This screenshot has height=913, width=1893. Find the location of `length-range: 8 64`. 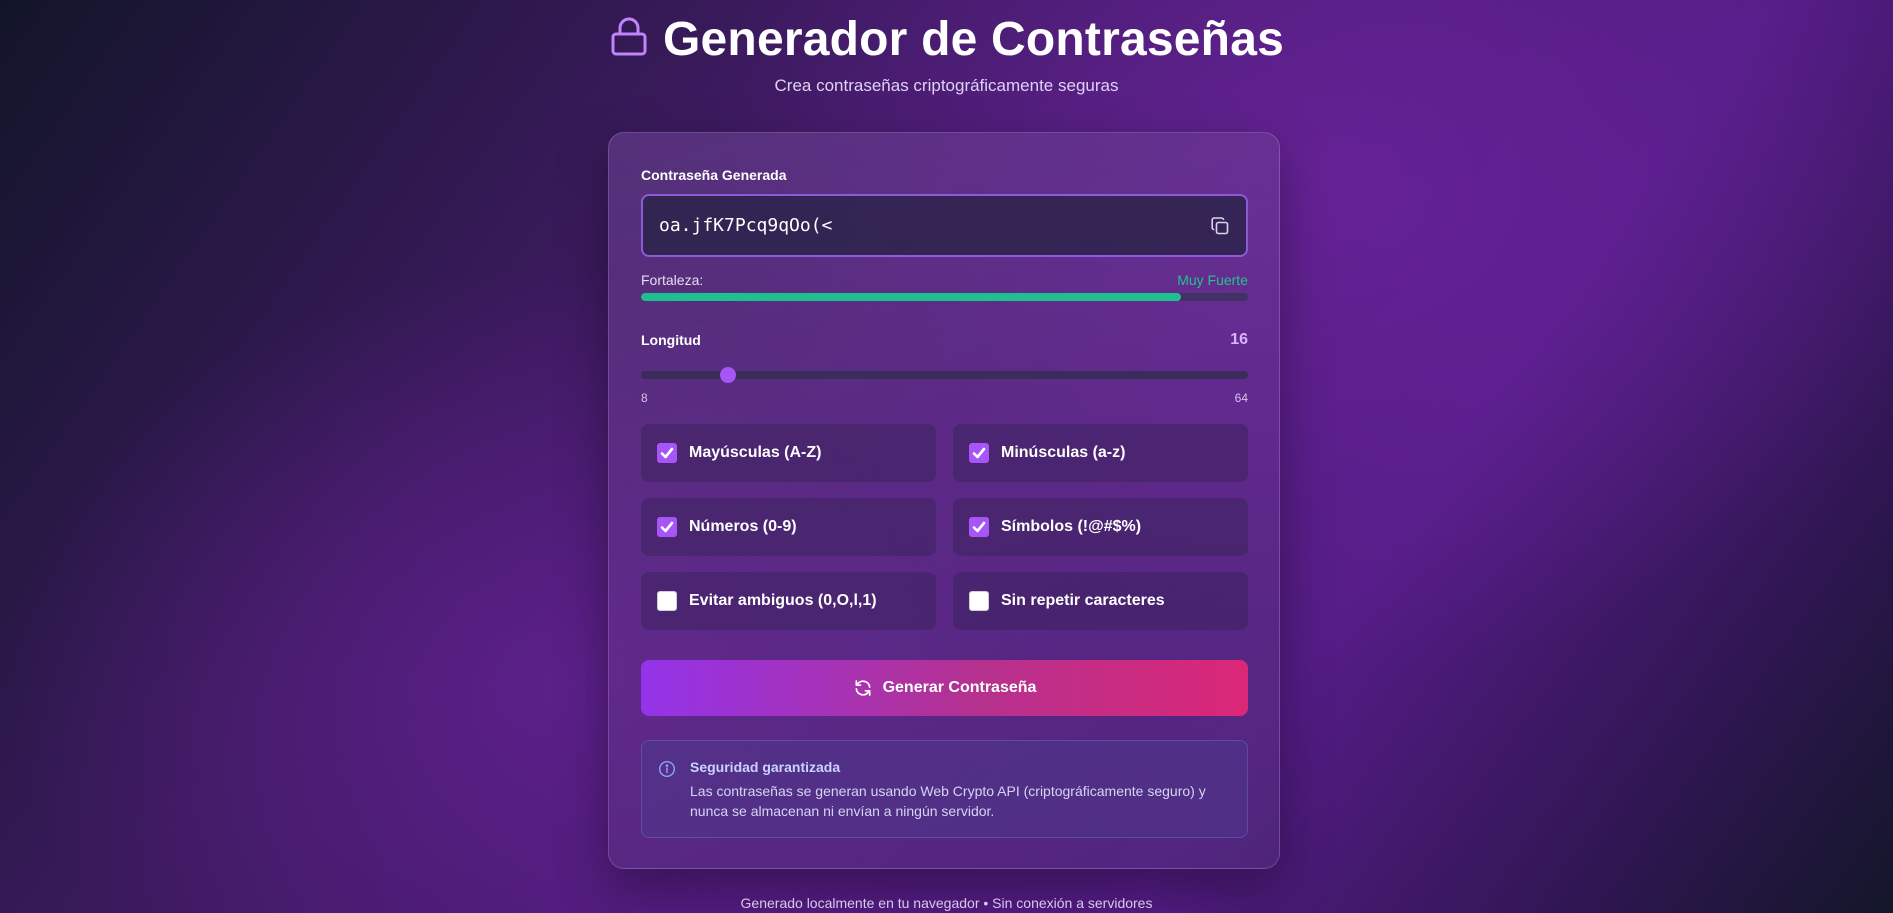

length-range: 8 64 is located at coordinates (944, 398).